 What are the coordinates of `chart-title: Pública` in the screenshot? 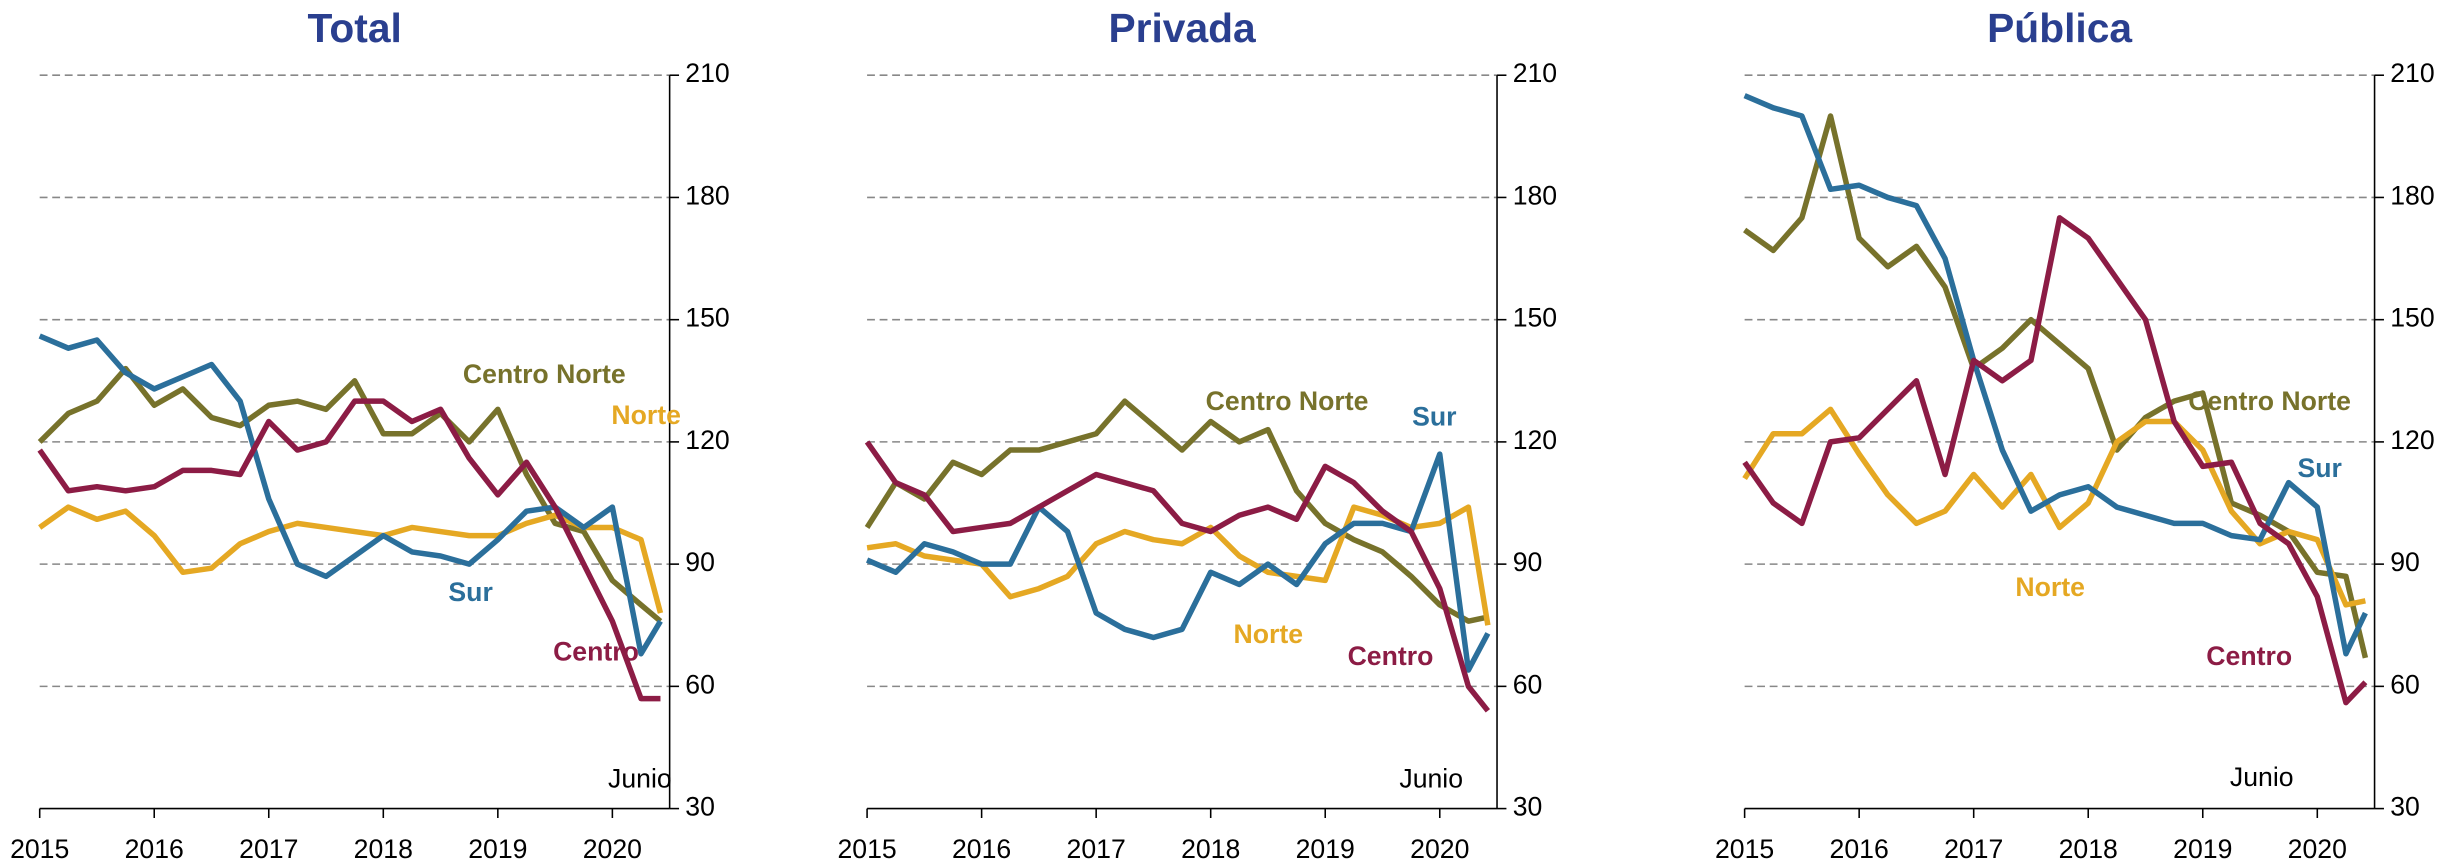 It's located at (2059, 28).